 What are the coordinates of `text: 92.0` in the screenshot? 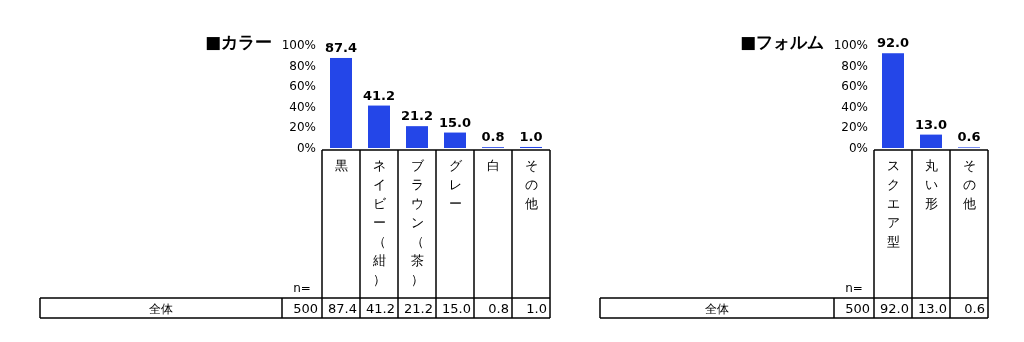 It's located at (893, 43).